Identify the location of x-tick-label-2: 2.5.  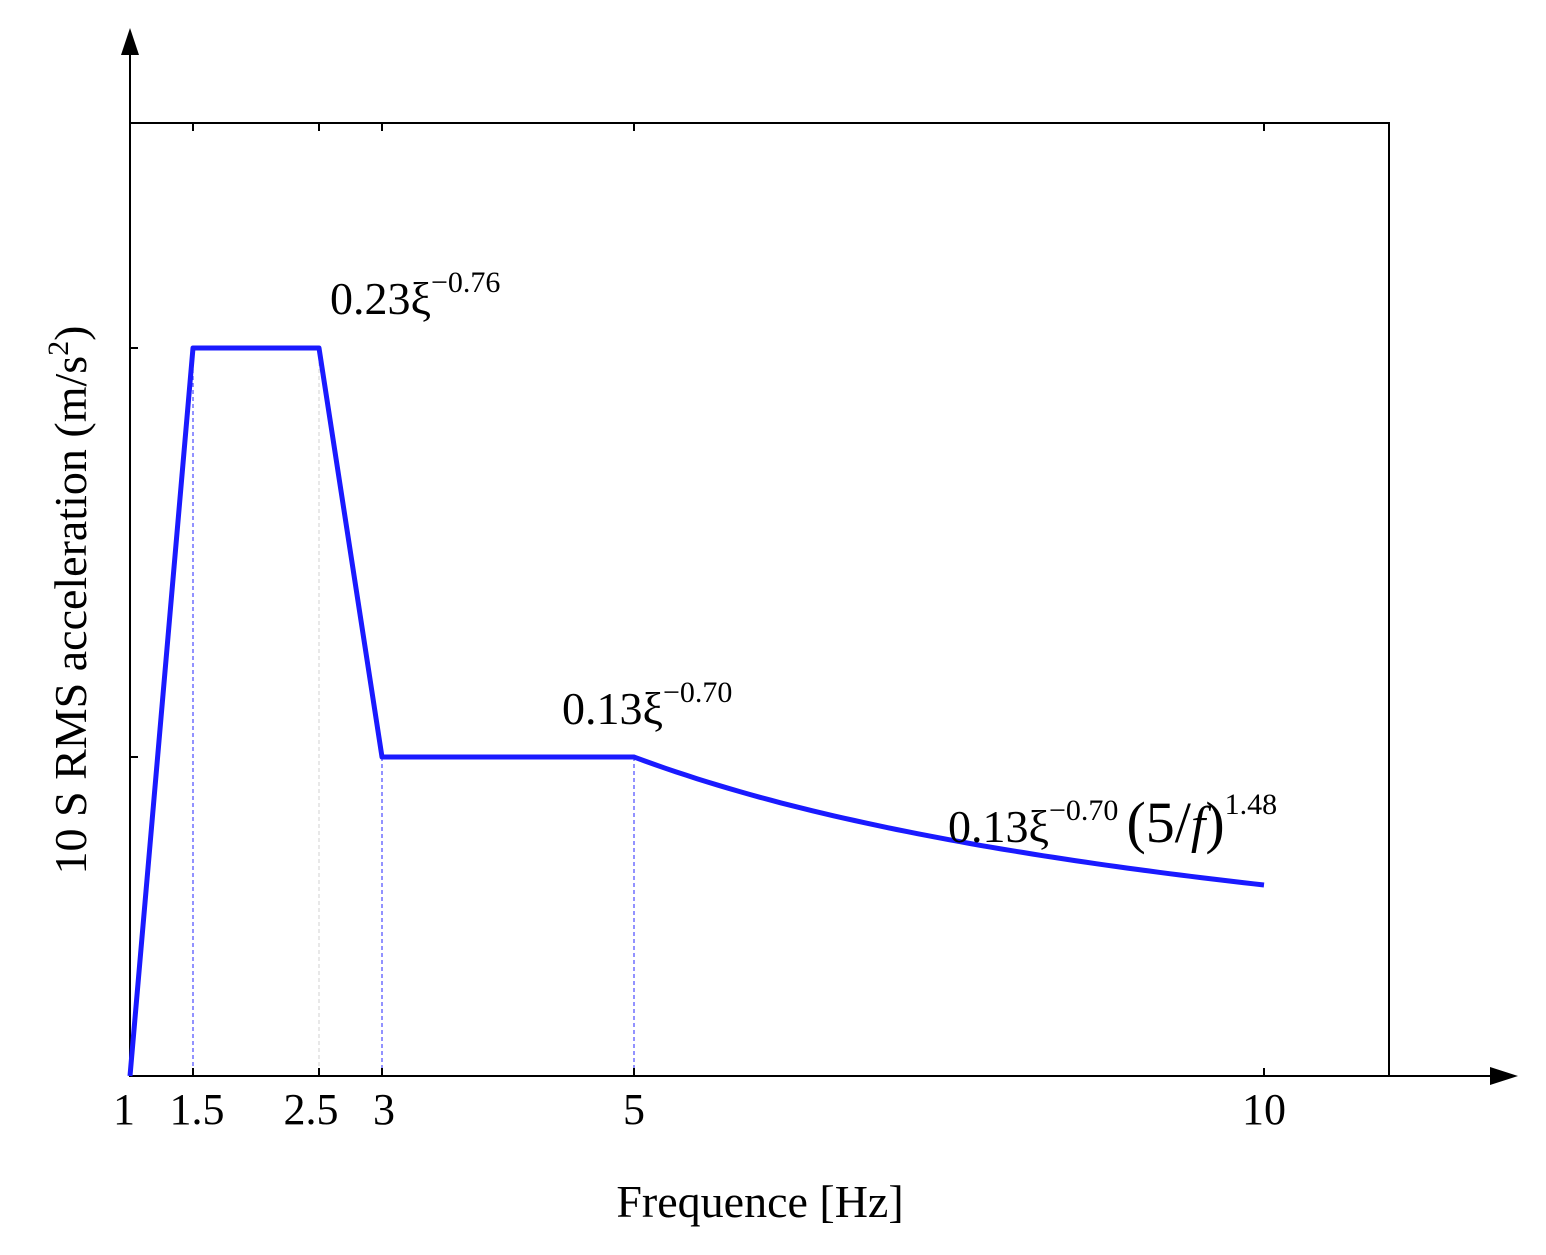
(311, 1109).